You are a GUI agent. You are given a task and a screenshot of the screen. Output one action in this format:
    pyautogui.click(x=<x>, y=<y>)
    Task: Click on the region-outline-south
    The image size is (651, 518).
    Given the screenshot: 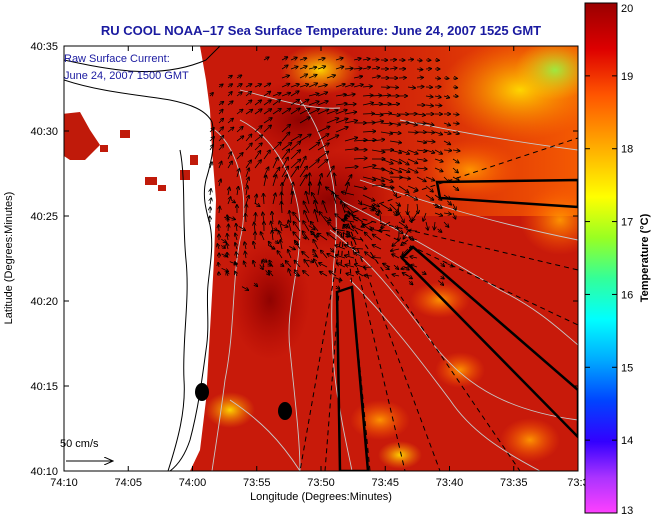 What is the action you would take?
    pyautogui.click(x=352, y=378)
    